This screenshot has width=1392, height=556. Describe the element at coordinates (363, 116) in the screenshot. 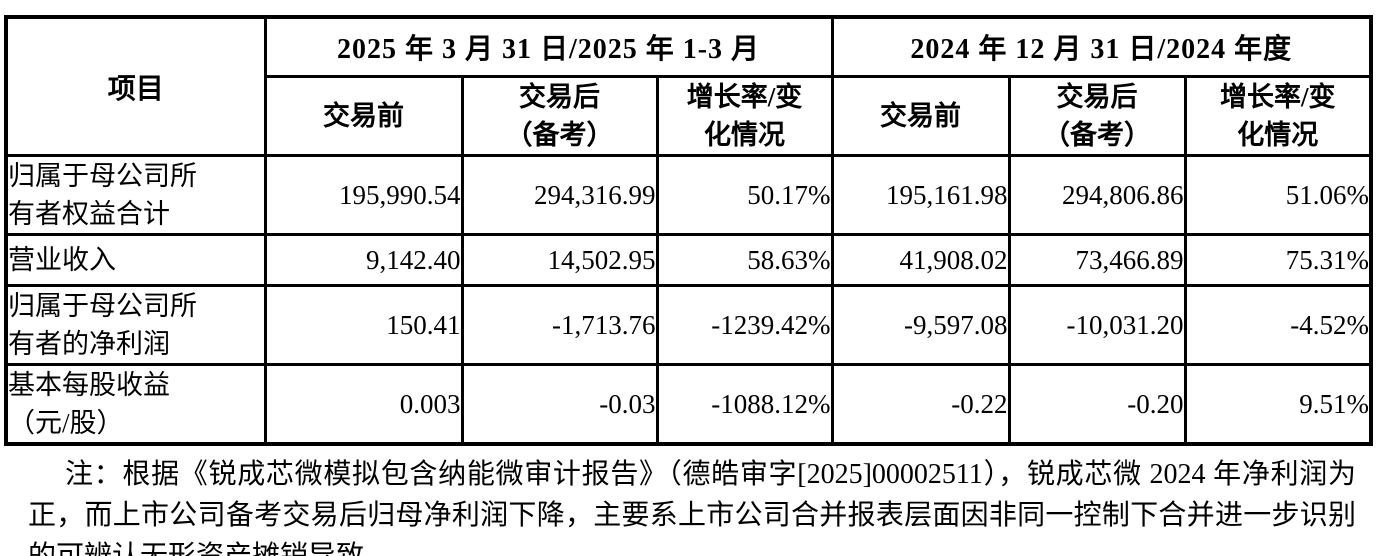

I see `header-cell-pre-deal-2025: 交易前` at that location.